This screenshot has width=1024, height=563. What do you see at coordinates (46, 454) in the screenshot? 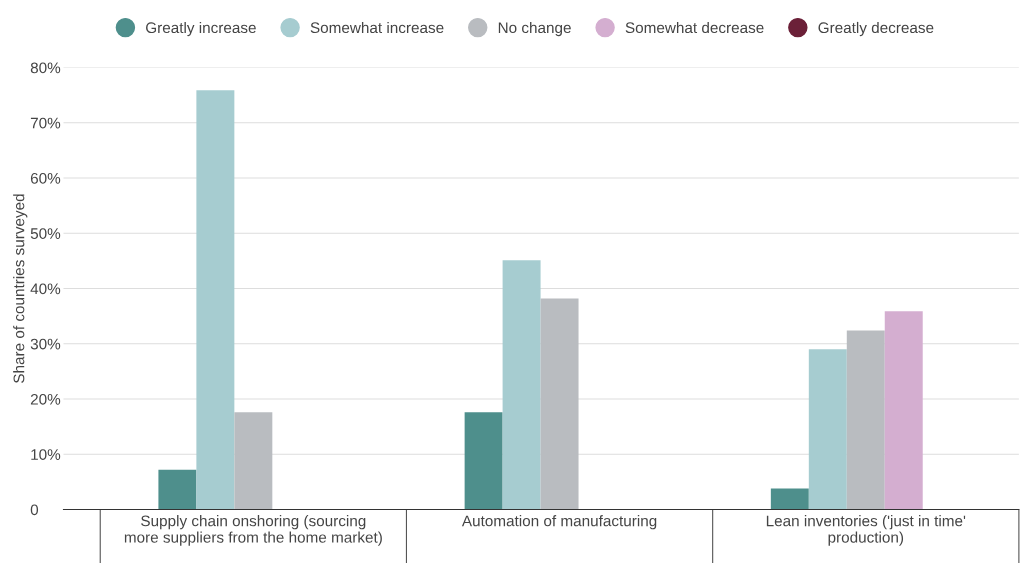
I see `y-tick-label: 10%` at bounding box center [46, 454].